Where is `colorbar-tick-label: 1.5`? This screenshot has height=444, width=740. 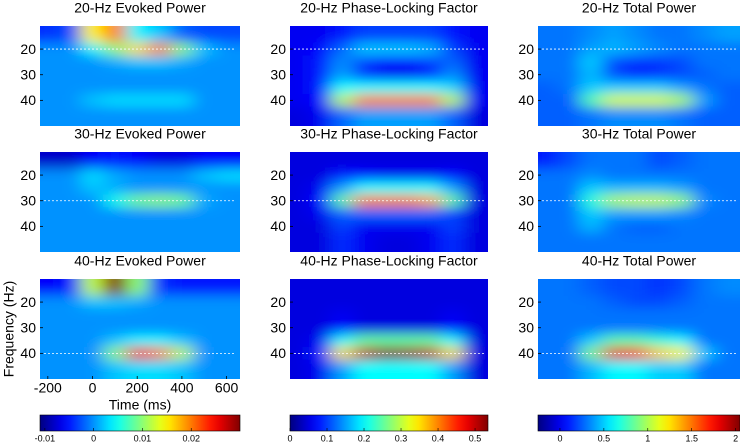 colorbar-tick-label: 1.5 is located at coordinates (691, 438).